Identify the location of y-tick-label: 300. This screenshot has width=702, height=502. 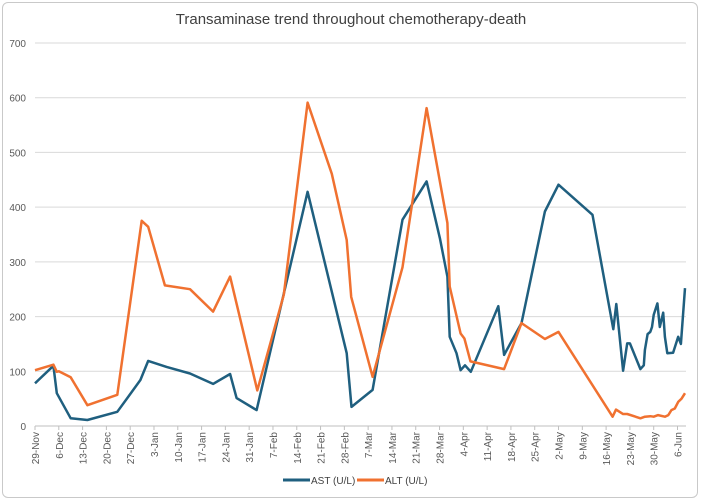
(17, 263).